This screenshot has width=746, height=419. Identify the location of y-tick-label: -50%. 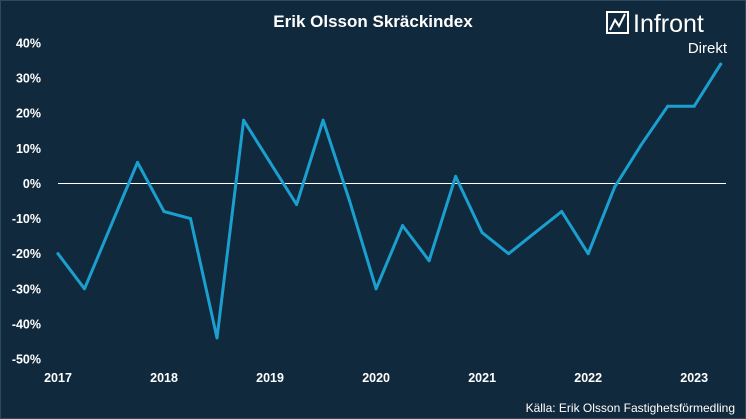
(26, 360).